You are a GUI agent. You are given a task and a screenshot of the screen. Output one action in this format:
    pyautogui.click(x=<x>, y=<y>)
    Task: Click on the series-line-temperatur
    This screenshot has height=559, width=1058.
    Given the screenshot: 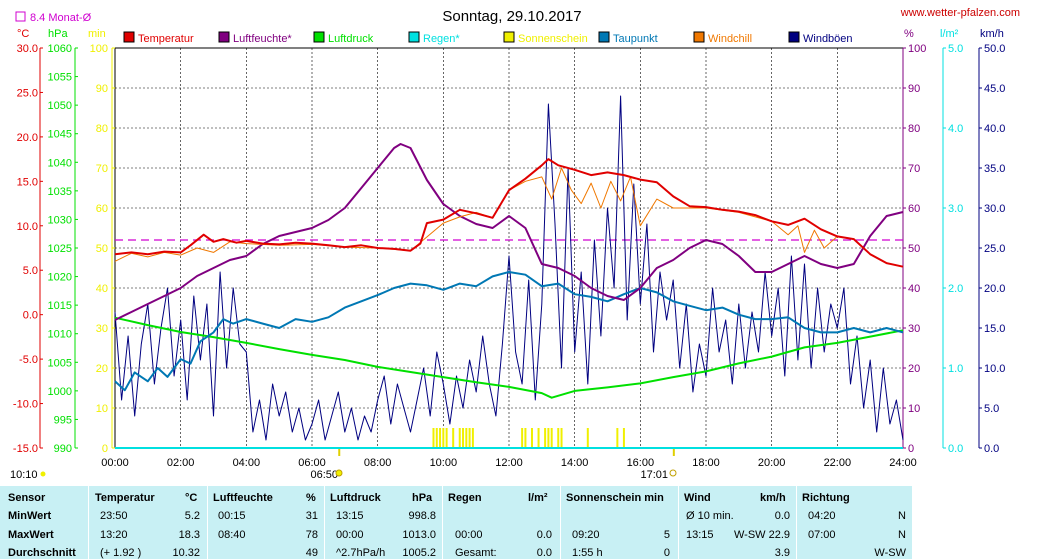 What is the action you would take?
    pyautogui.click(x=509, y=213)
    